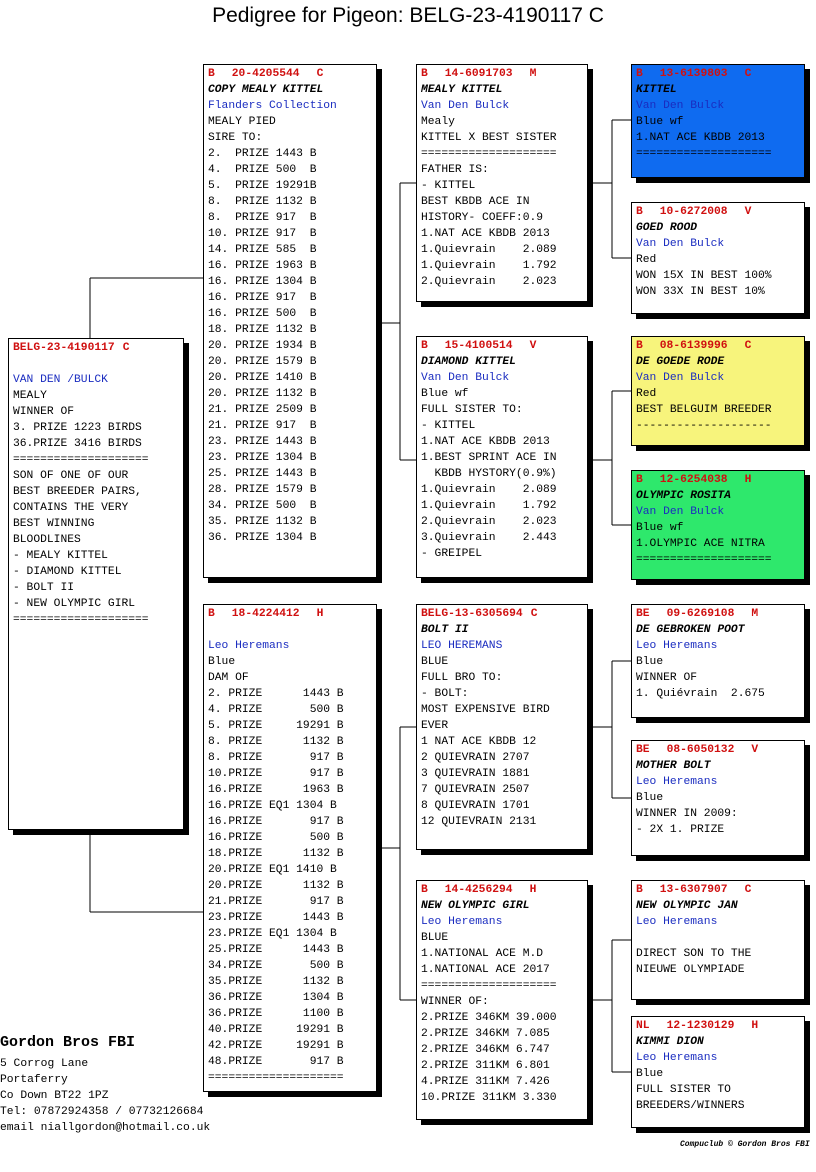 Image resolution: width=816 pixels, height=1172 pixels. Describe the element at coordinates (687, 814) in the screenshot. I see `info-line: WINNER IN 2009:` at that location.